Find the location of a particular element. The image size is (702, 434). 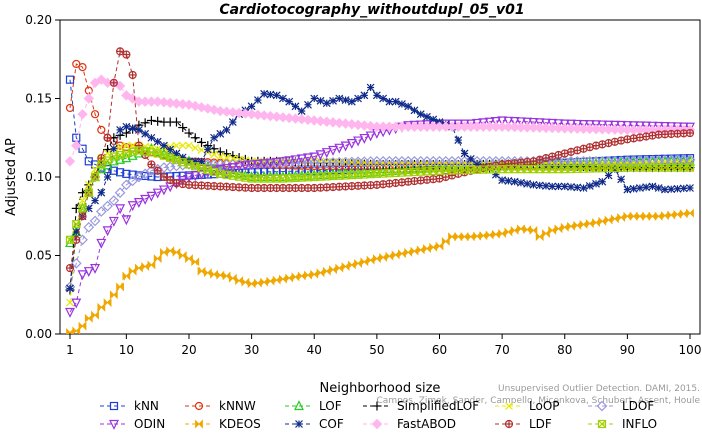

legend-item-lof: LOF is located at coordinates (313, 406).